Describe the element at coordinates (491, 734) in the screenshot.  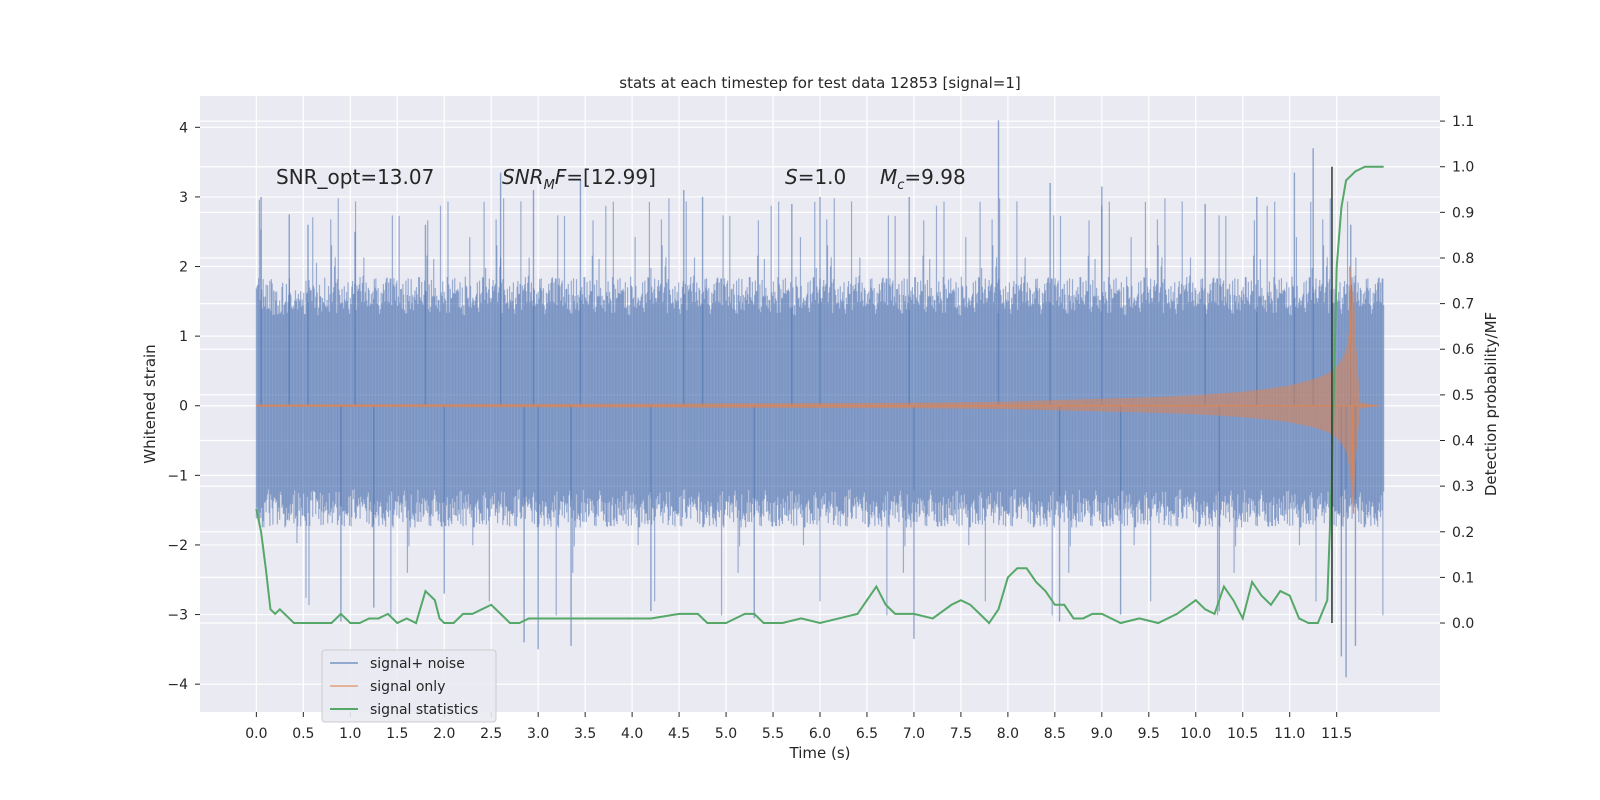
I see `x-tick-label: 2.5` at that location.